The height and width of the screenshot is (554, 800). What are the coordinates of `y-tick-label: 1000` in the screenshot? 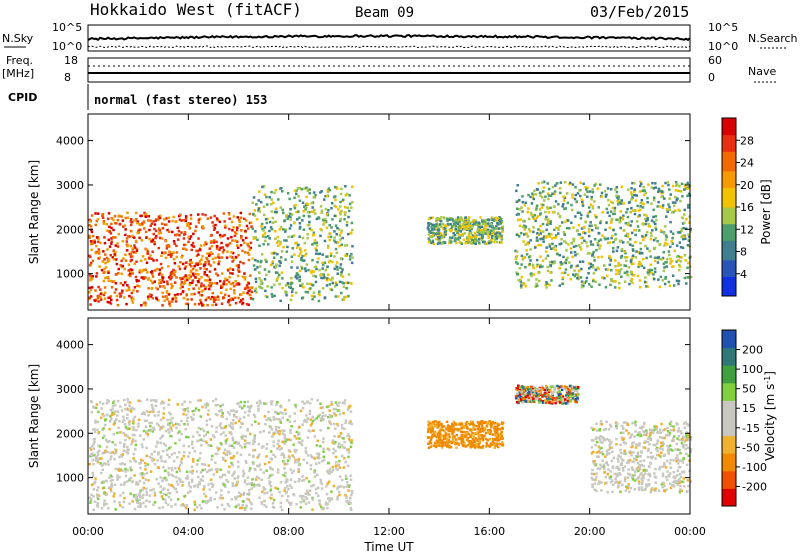 It's located at (70, 274).